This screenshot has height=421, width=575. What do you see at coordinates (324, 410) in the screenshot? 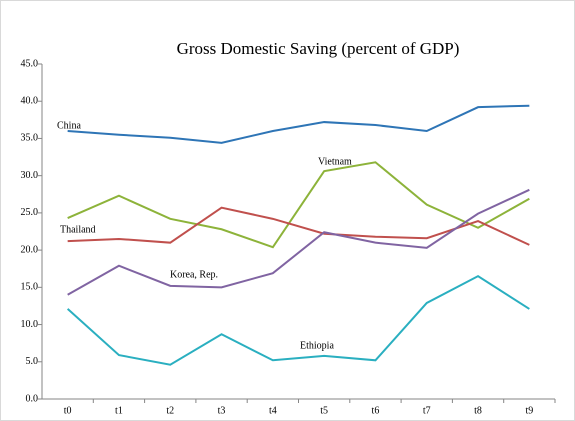
I see `x-tick-label: t5` at bounding box center [324, 410].